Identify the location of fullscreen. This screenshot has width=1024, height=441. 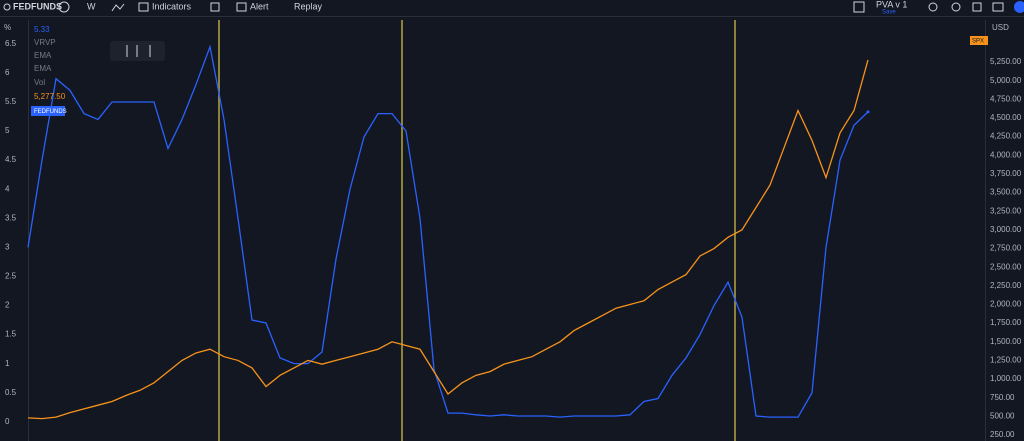
(977, 7).